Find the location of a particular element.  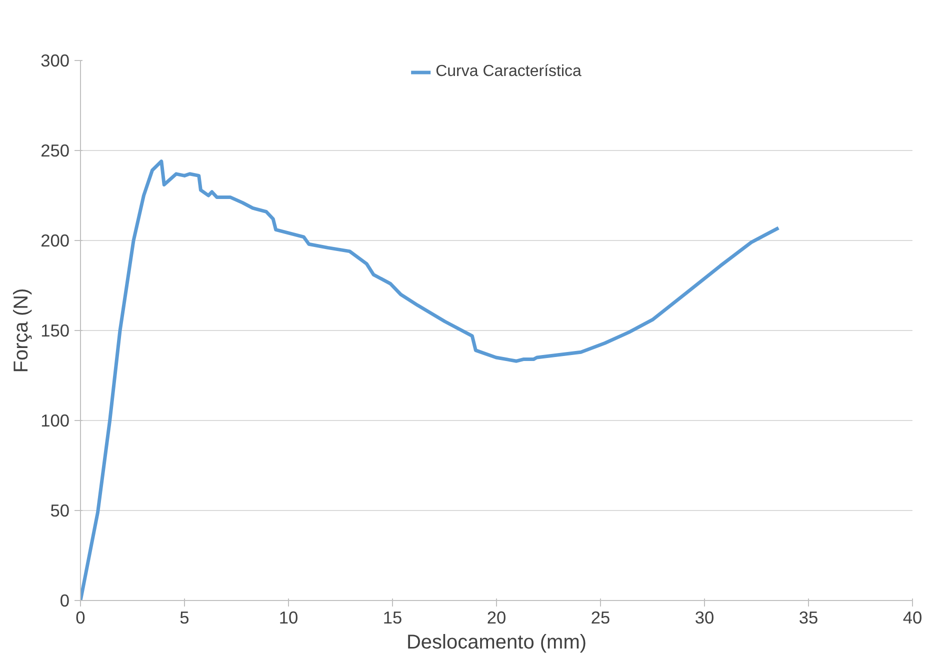

x-tick-label: 40 is located at coordinates (912, 618).